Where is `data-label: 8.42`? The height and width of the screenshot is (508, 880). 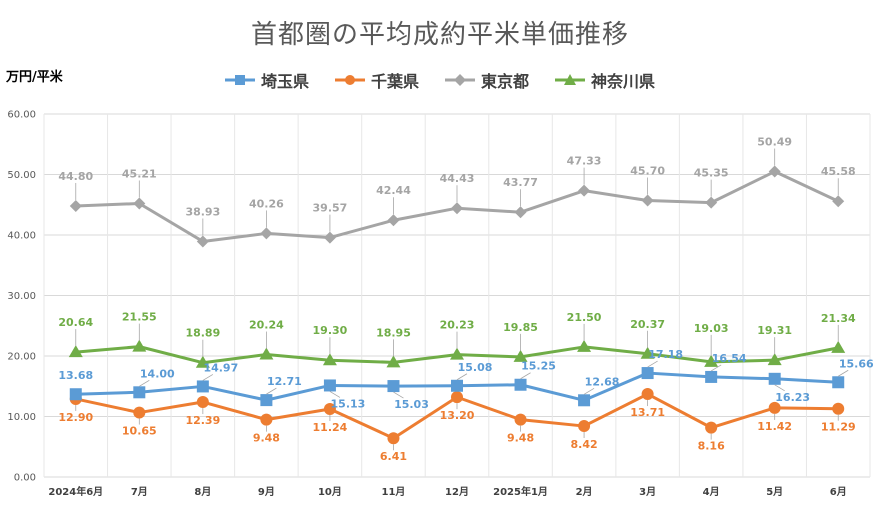
data-label: 8.42 is located at coordinates (584, 444).